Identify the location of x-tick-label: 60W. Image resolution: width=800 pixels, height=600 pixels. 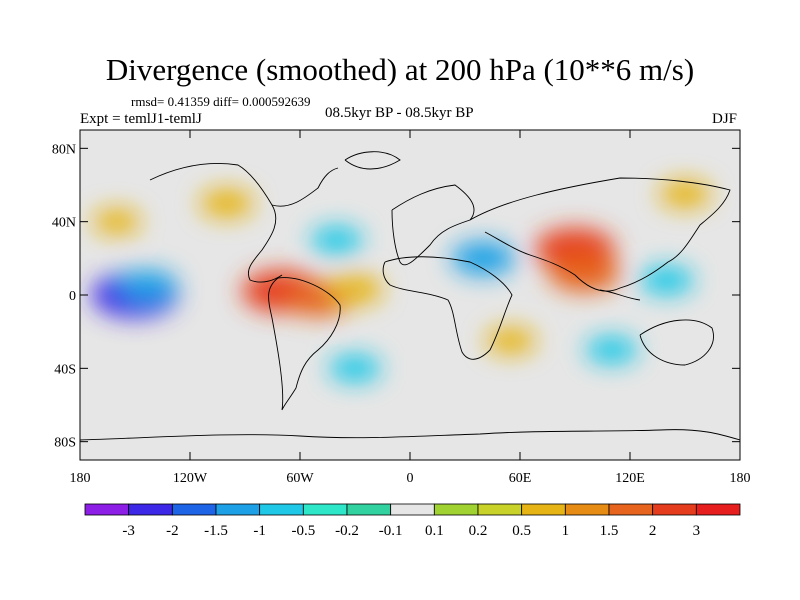
(300, 478).